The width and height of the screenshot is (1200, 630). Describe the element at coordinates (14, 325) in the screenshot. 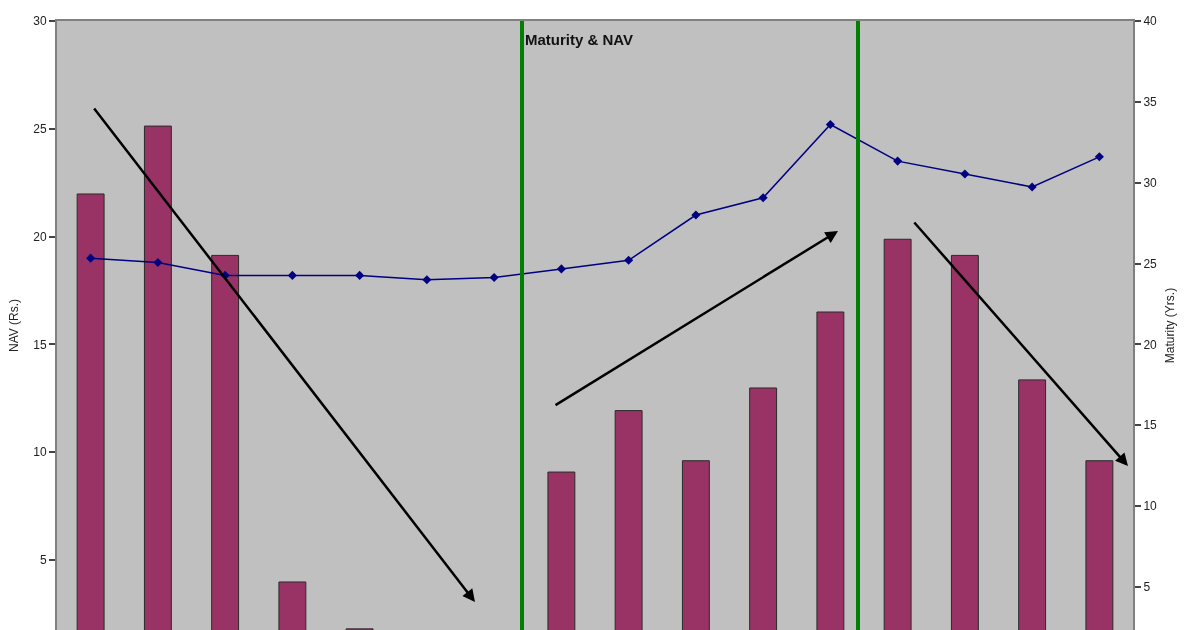

I see `y-axis-title: NAV (Rs.)` at that location.